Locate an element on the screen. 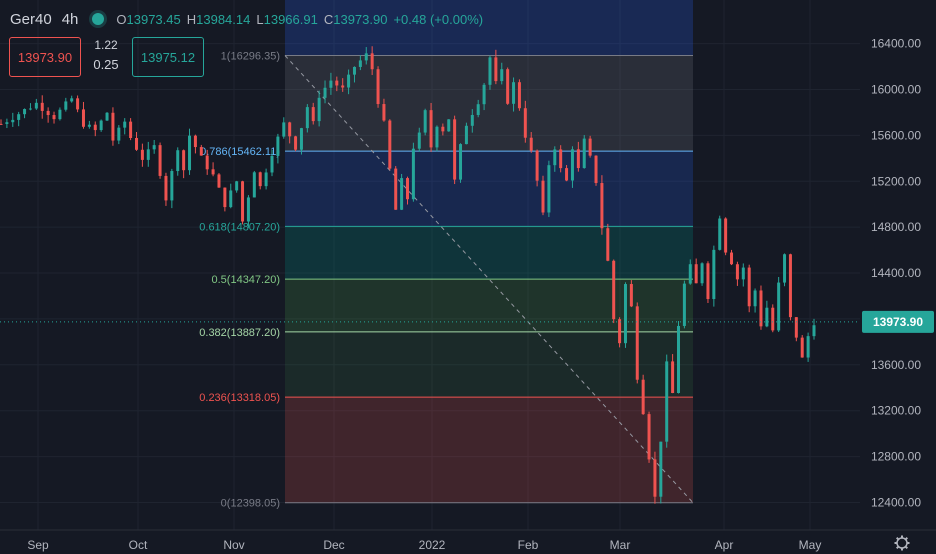  timeframe-label: 4h is located at coordinates (70, 19).